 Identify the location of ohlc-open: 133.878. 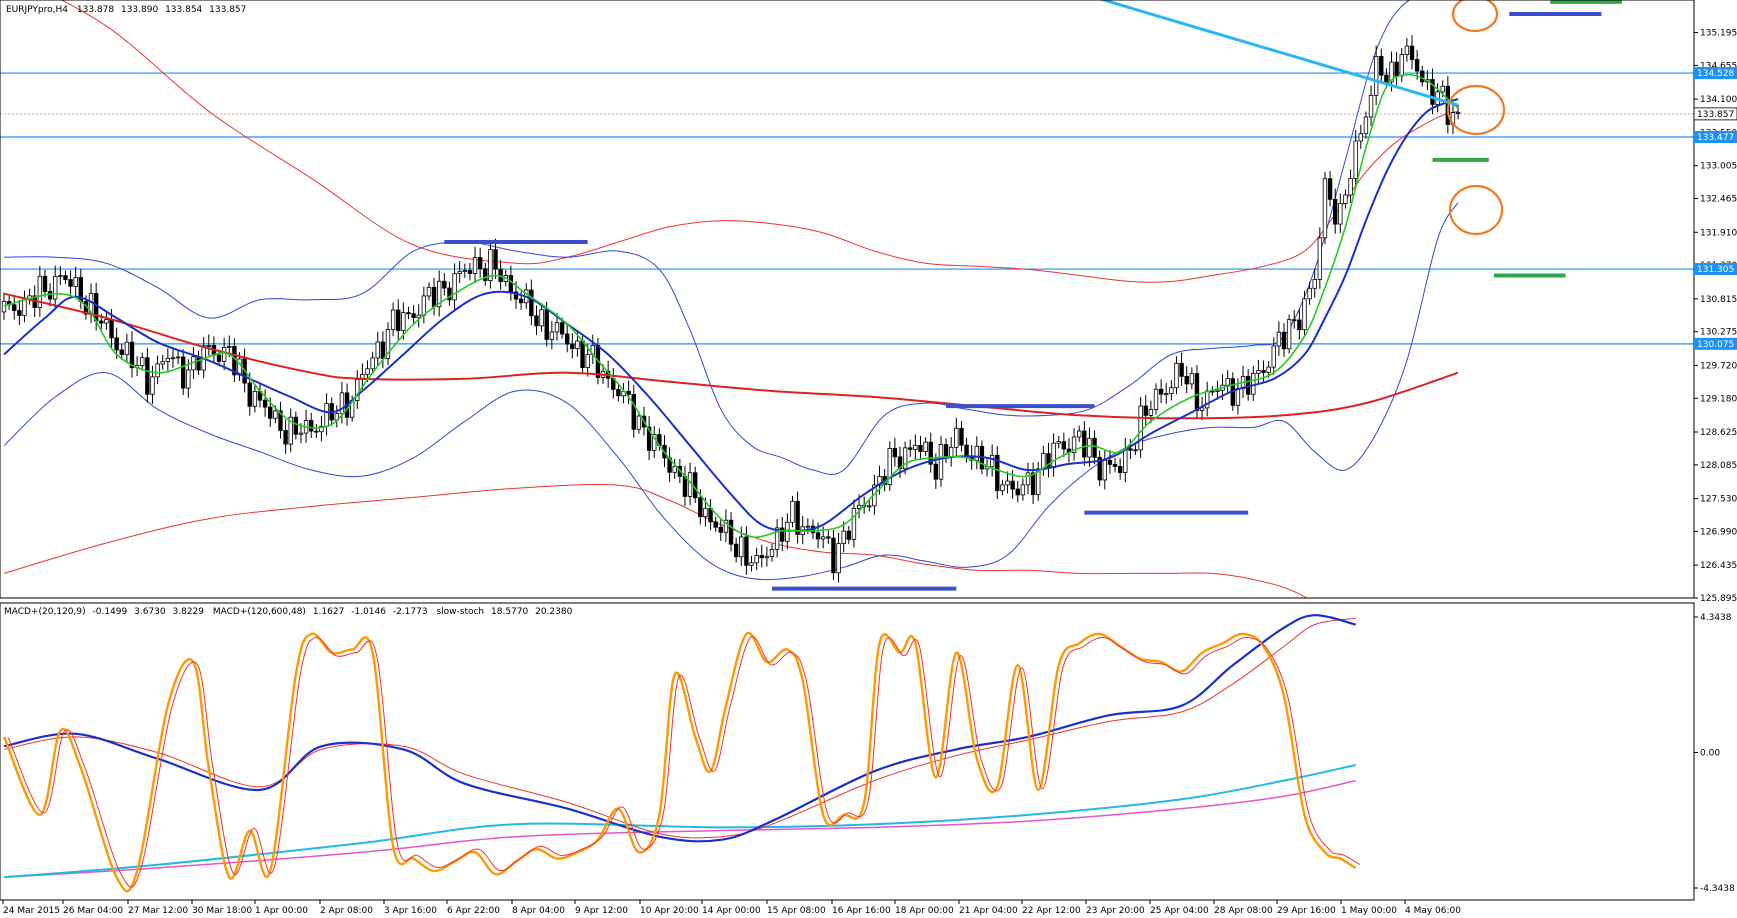
(95, 10).